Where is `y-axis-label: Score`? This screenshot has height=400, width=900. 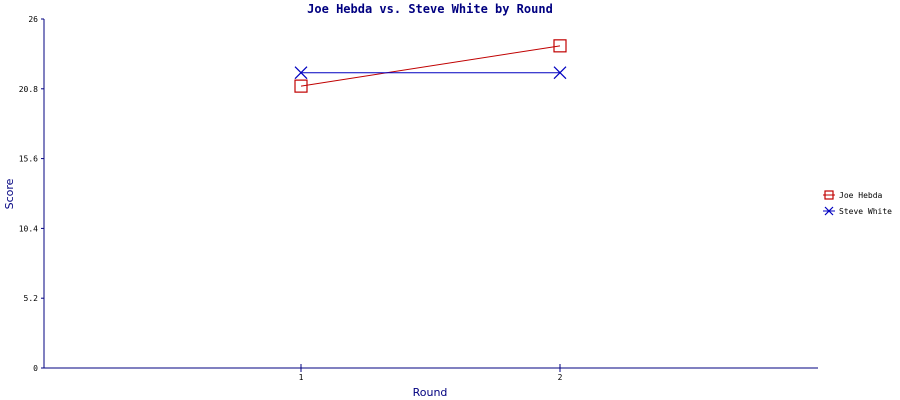 y-axis-label: Score is located at coordinates (9, 193).